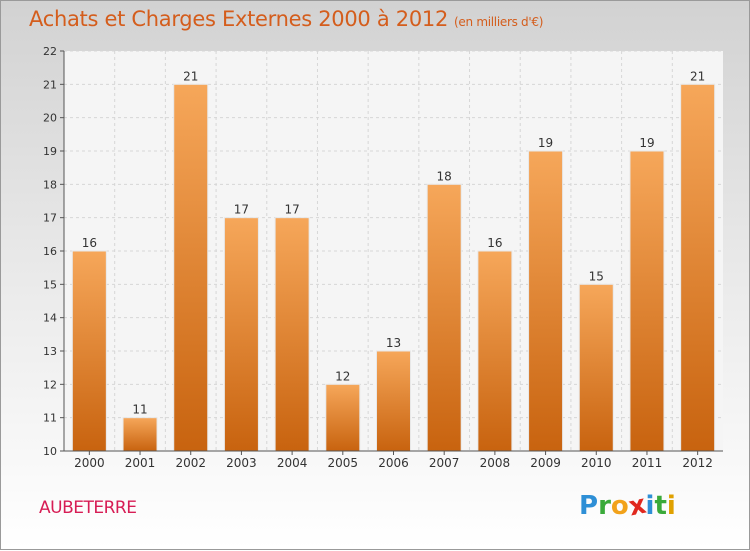 The width and height of the screenshot is (750, 551). What do you see at coordinates (444, 176) in the screenshot?
I see `data-label: 18` at bounding box center [444, 176].